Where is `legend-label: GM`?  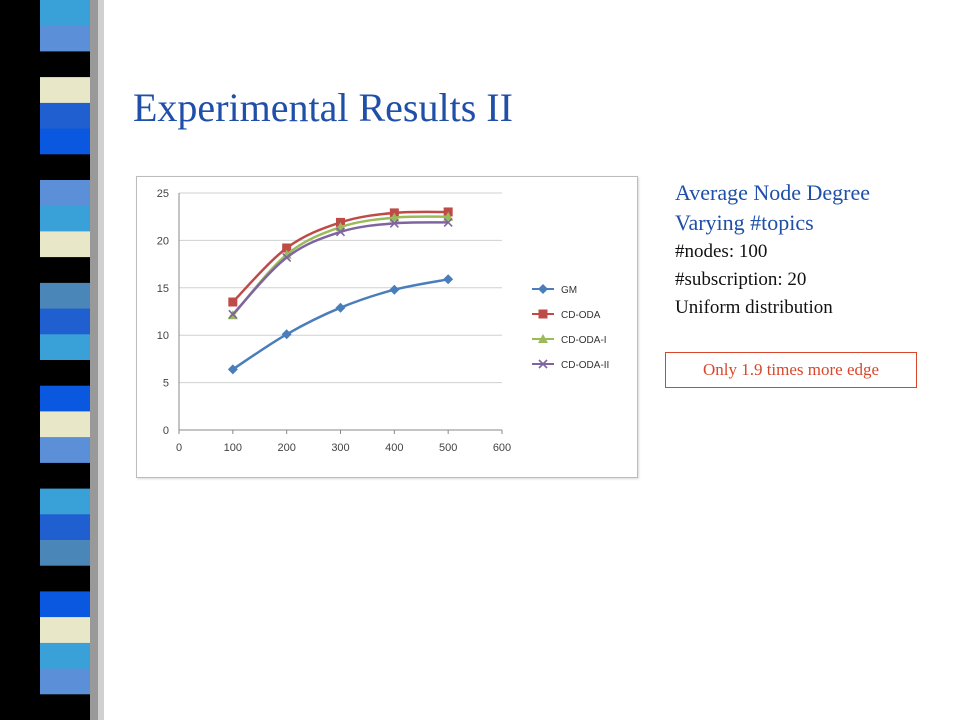 legend-label: GM is located at coordinates (569, 290).